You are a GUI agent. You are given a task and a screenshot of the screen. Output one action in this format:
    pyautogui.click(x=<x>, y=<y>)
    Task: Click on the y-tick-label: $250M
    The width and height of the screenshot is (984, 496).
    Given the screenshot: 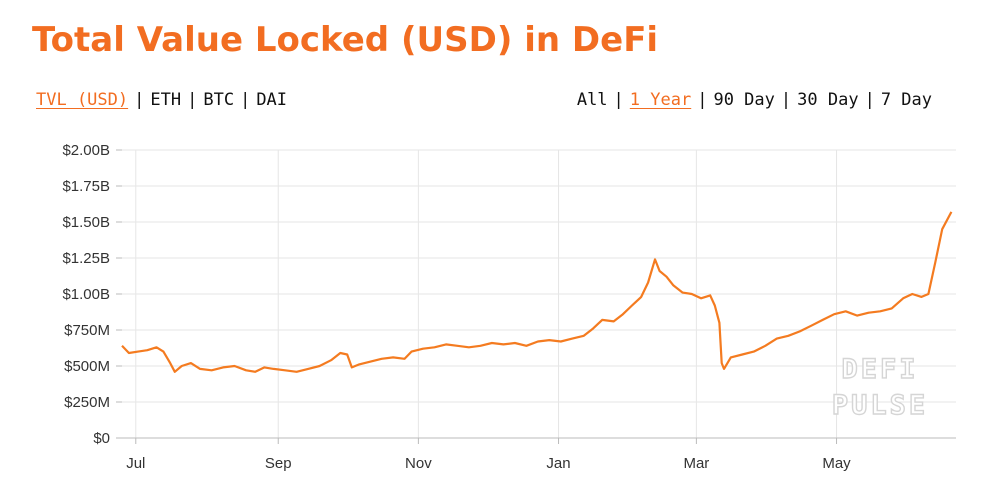 What is the action you would take?
    pyautogui.click(x=87, y=402)
    